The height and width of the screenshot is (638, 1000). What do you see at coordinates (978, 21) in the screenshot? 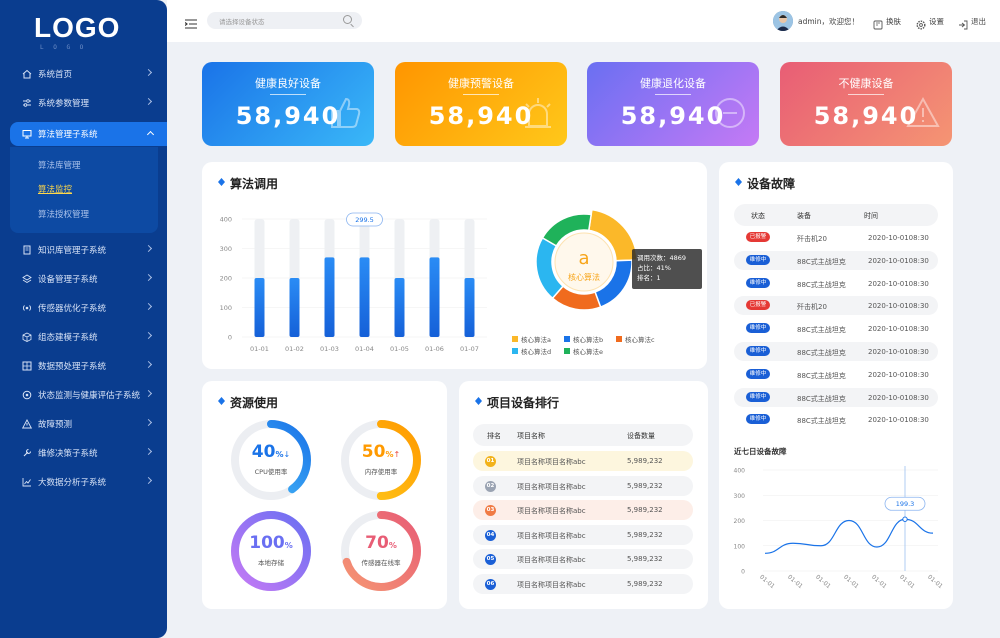
I see `logout-button: 退出` at bounding box center [978, 21].